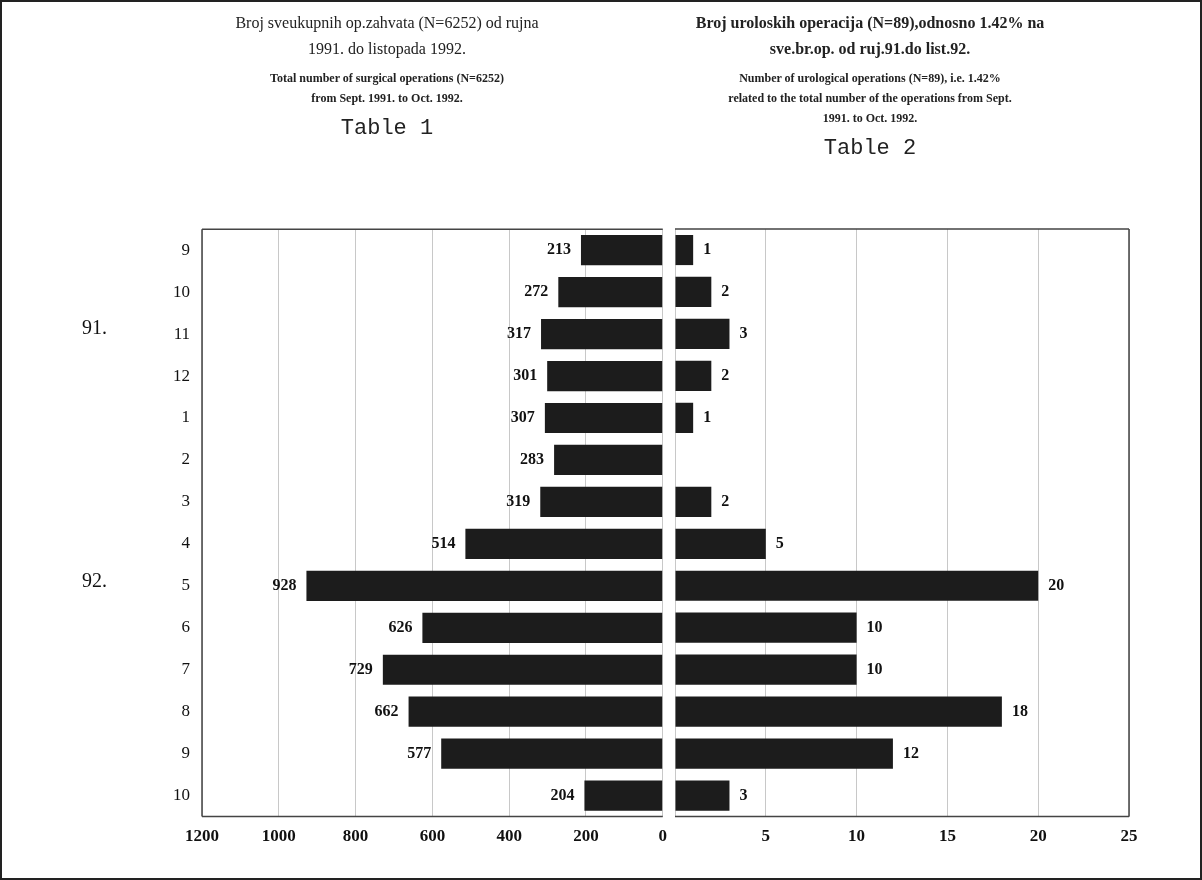 This screenshot has height=880, width=1202. What do you see at coordinates (400, 626) in the screenshot?
I see `data-label: 626` at bounding box center [400, 626].